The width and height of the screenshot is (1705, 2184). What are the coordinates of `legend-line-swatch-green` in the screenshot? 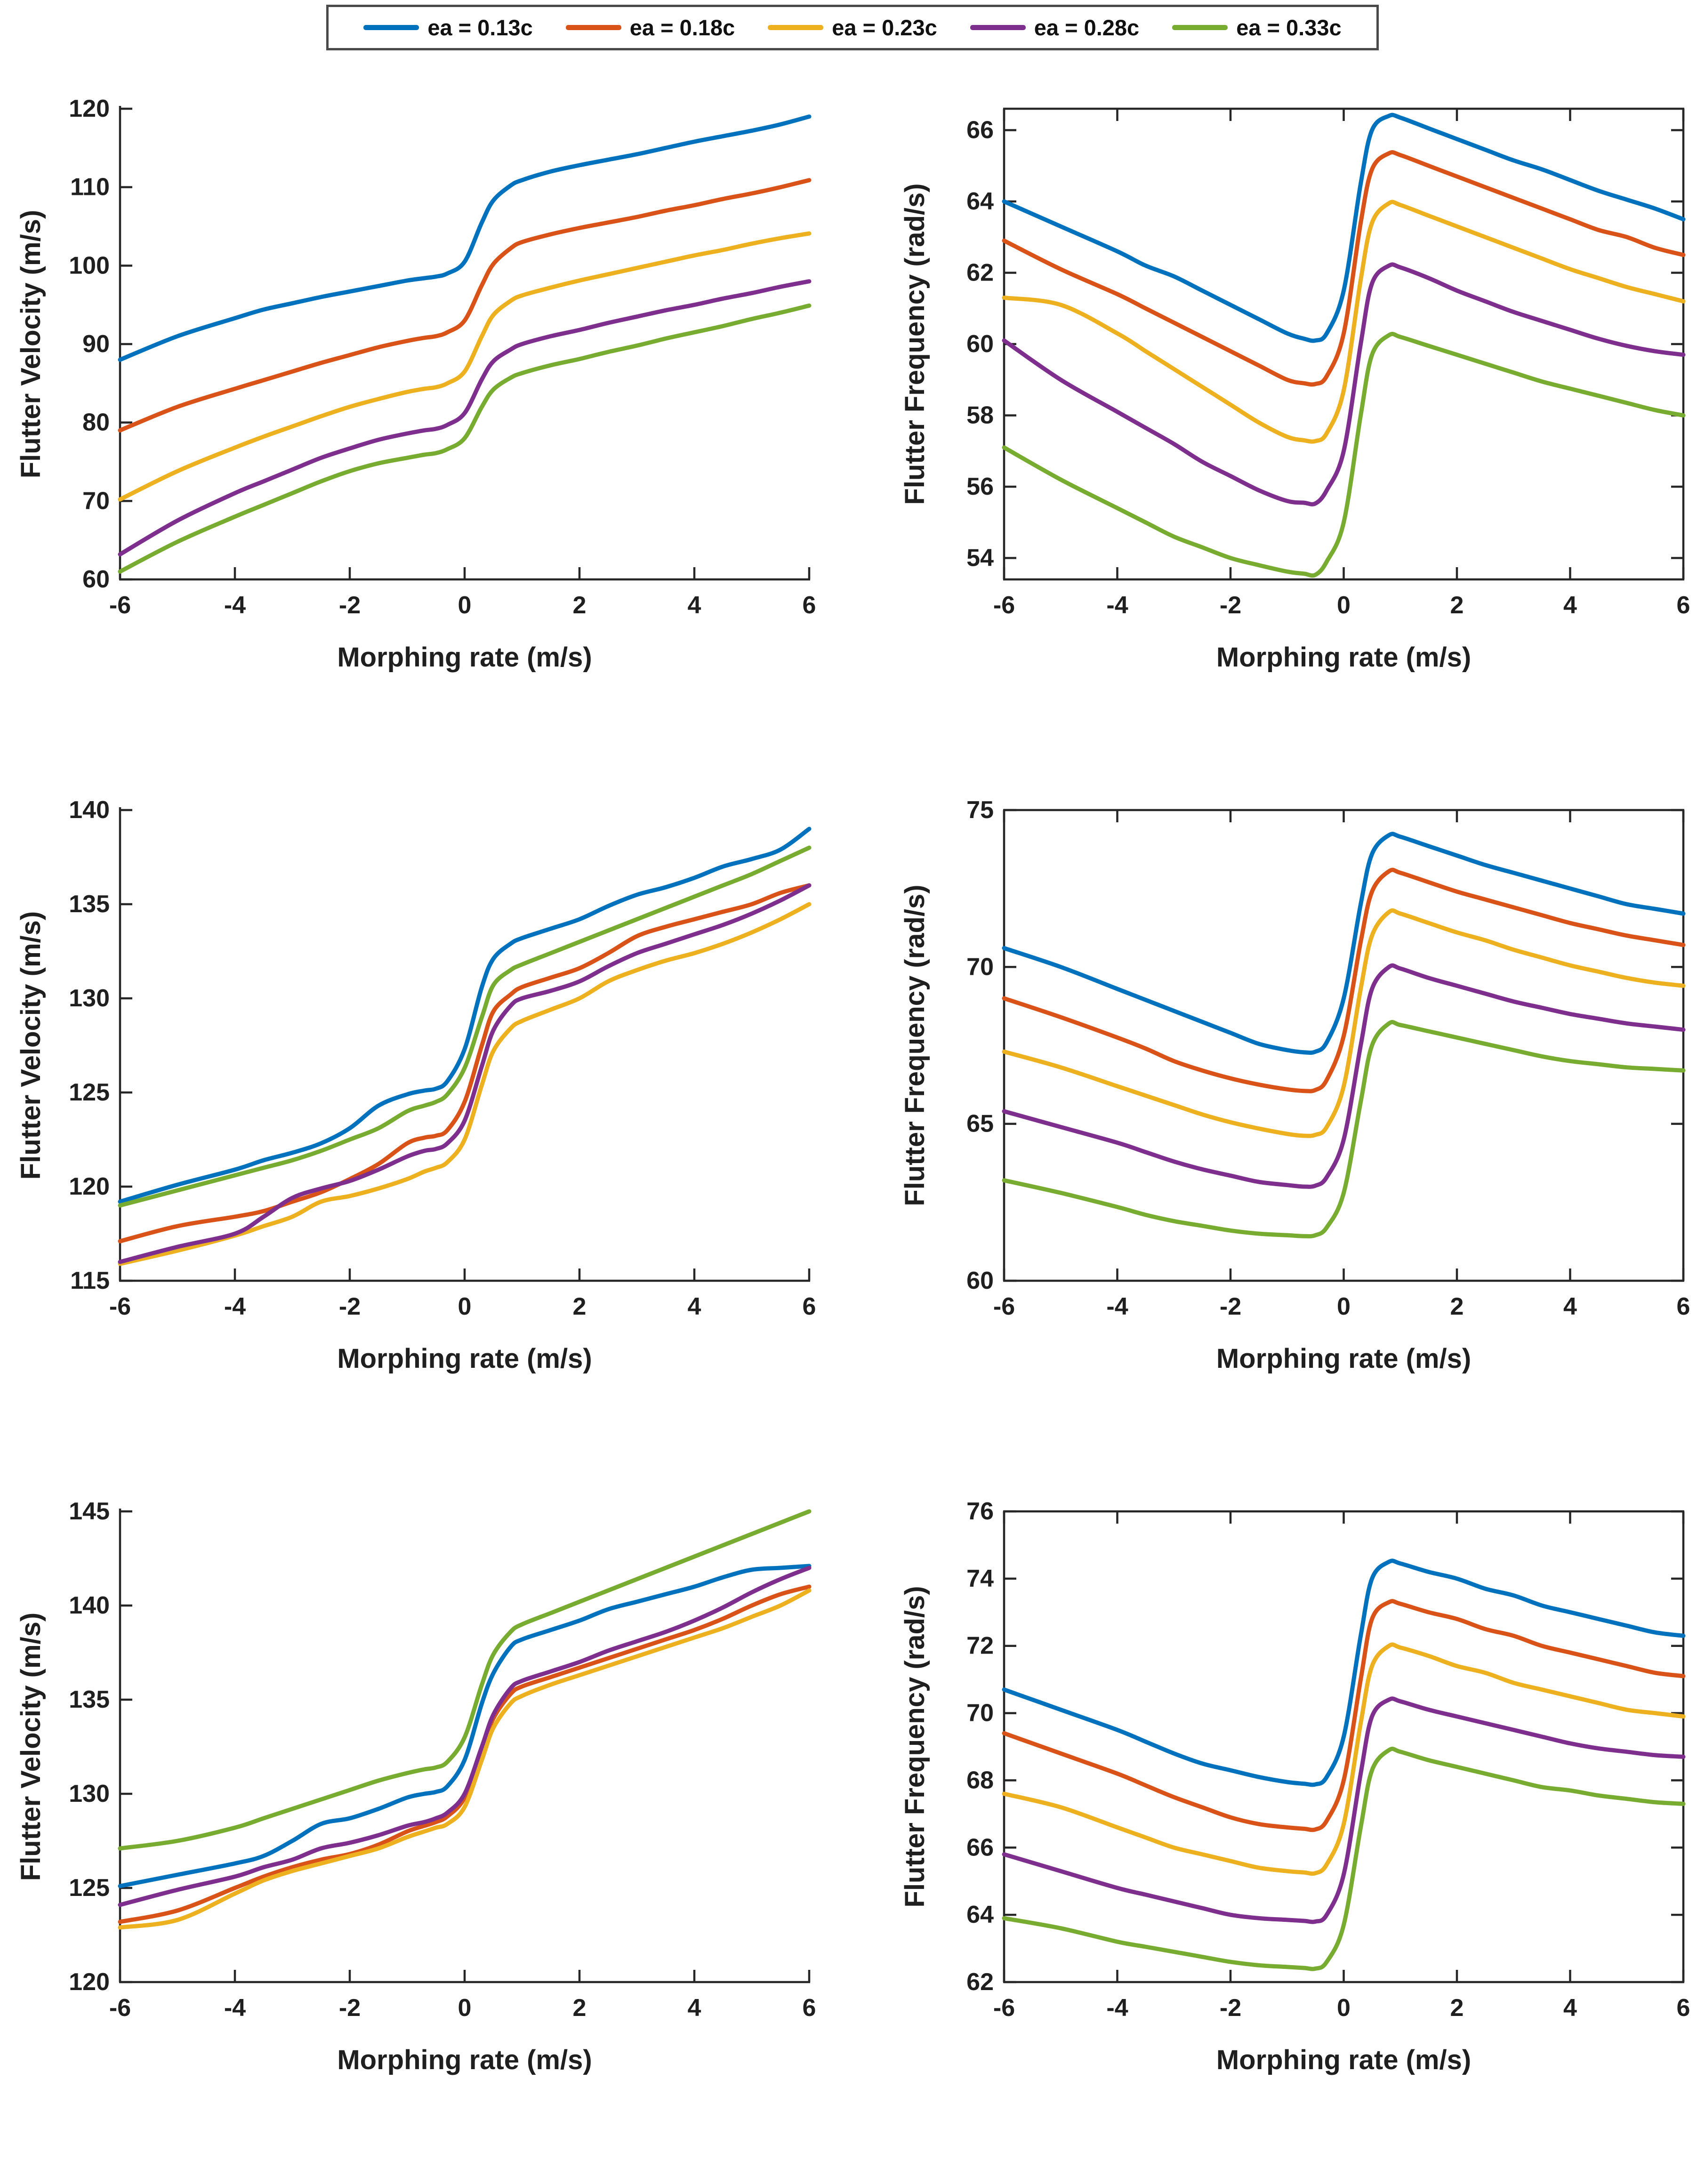 It's located at (1200, 27).